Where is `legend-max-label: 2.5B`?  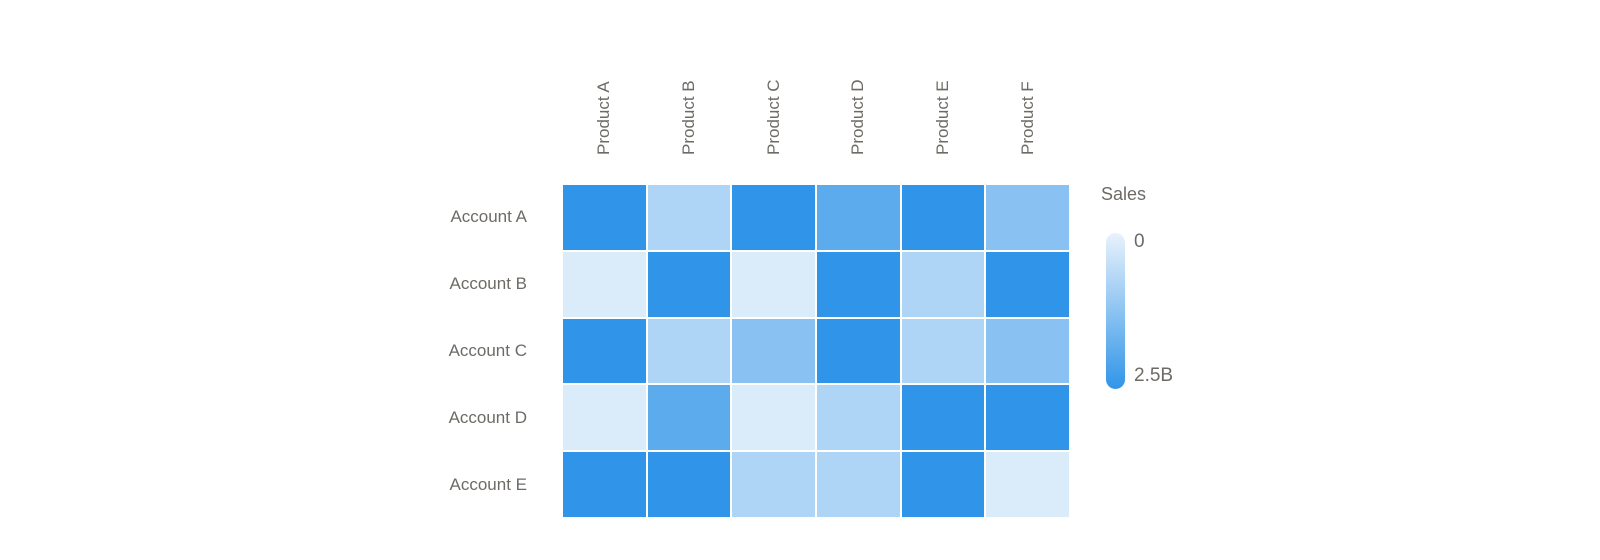 legend-max-label: 2.5B is located at coordinates (1154, 375).